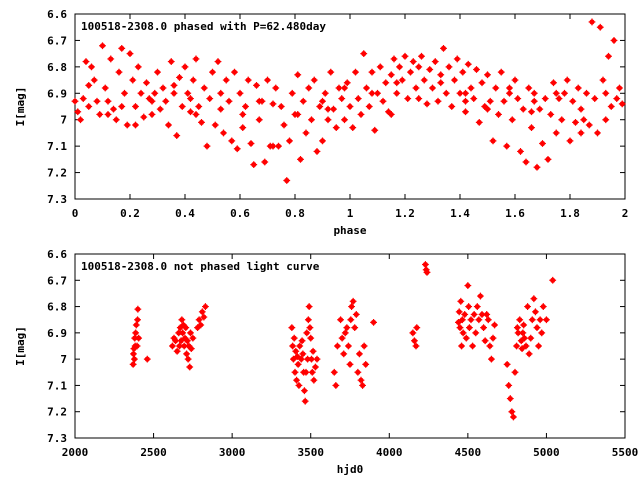 The height and width of the screenshot is (480, 640). I want to click on x-tick-label: 1.4, so click(460, 213).